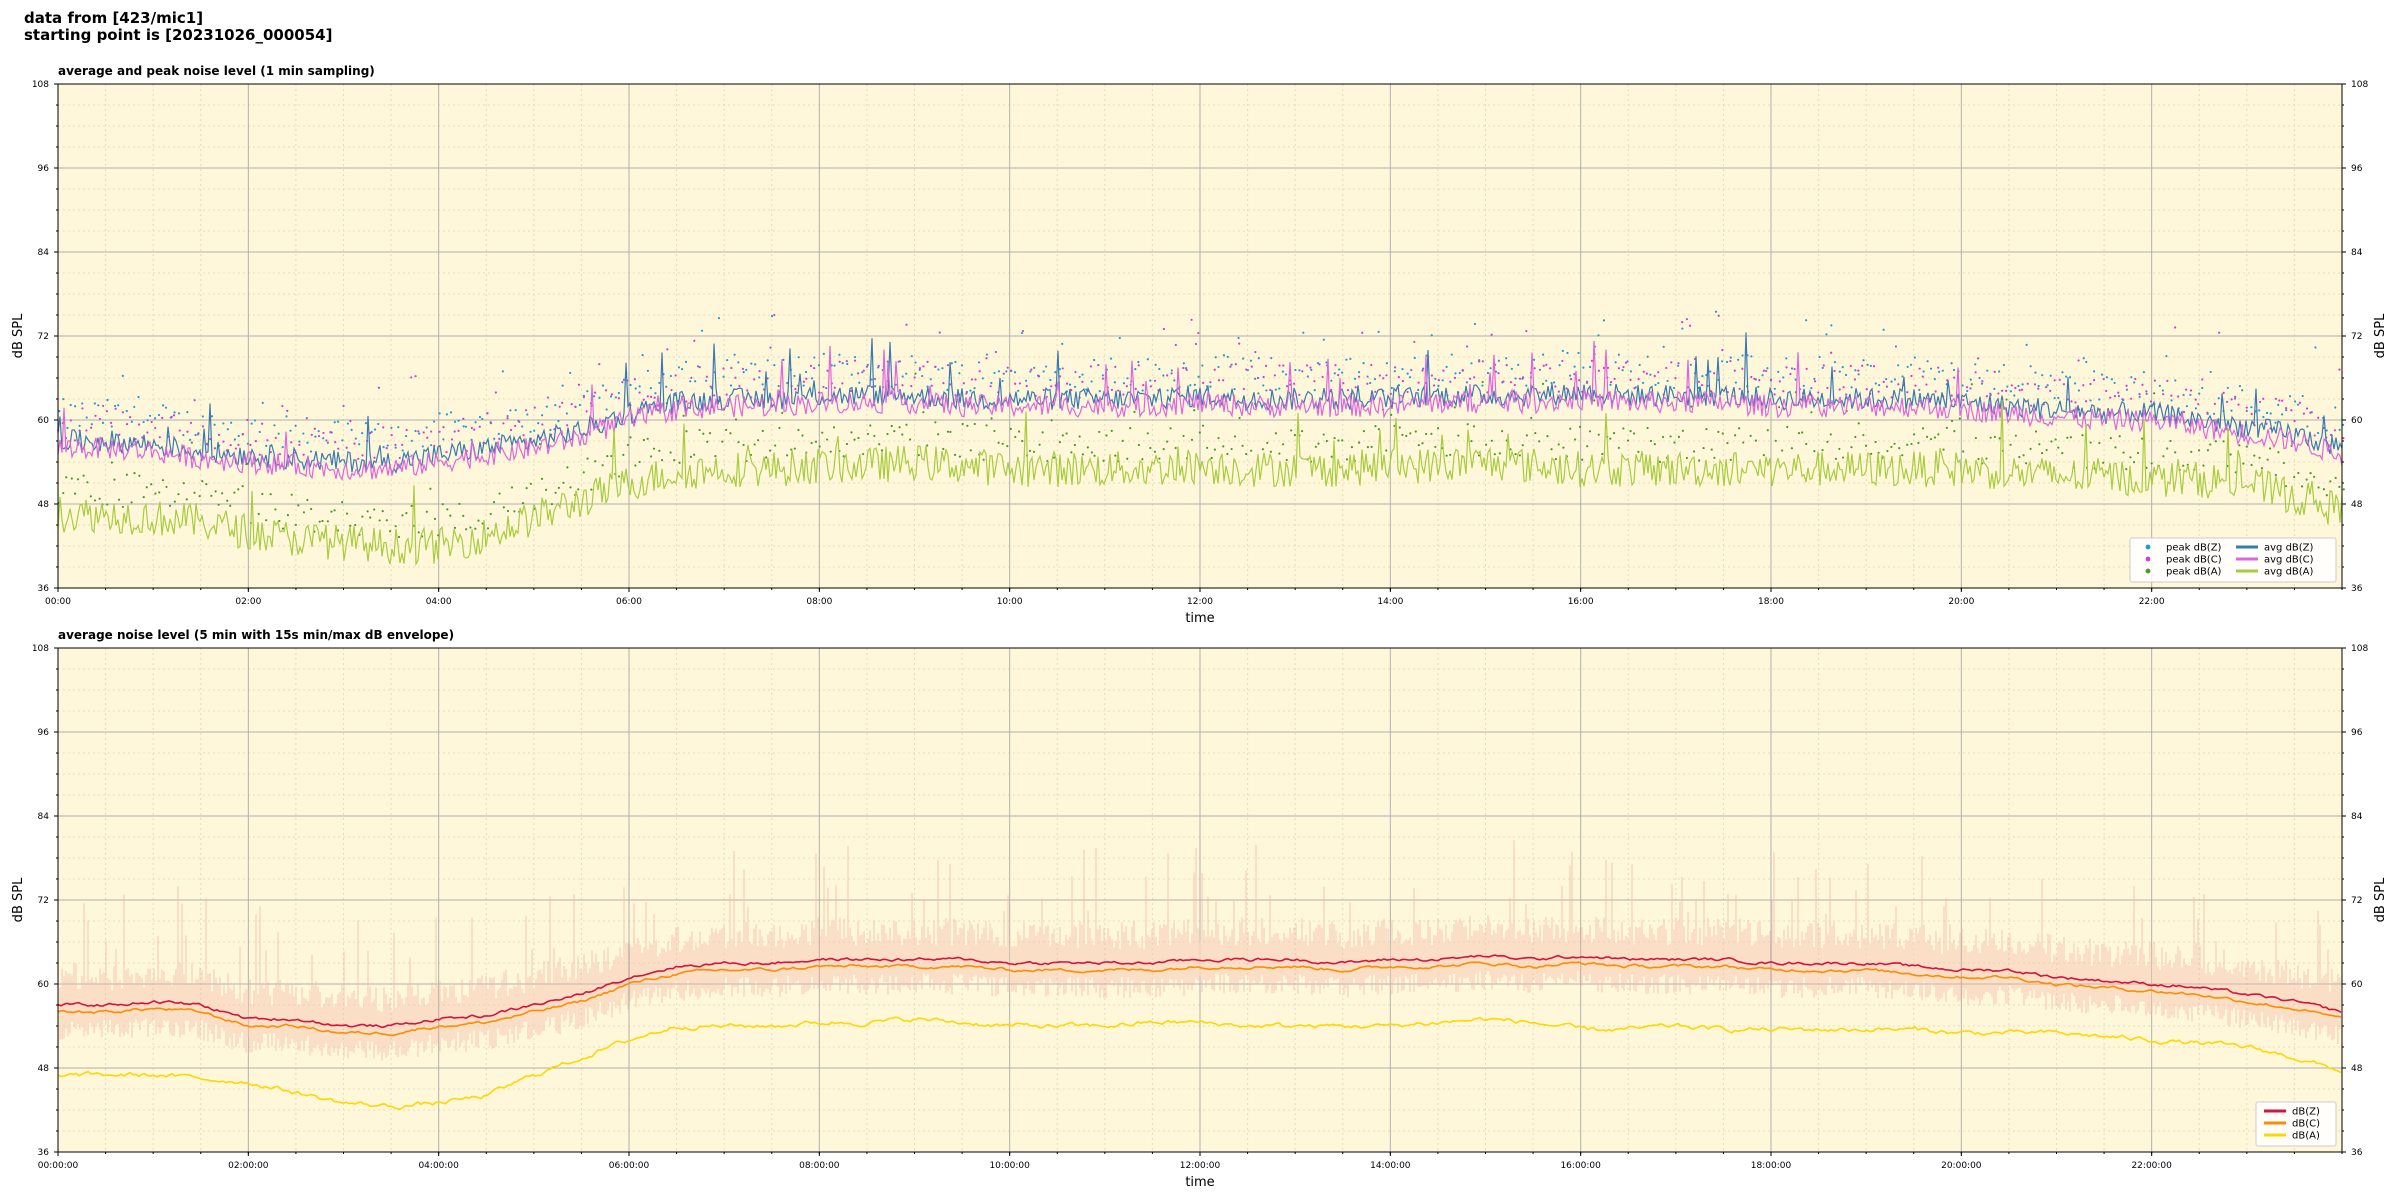 This screenshot has height=1200, width=2400. What do you see at coordinates (1771, 1166) in the screenshot?
I see `x-tick-label: 18:00:00` at bounding box center [1771, 1166].